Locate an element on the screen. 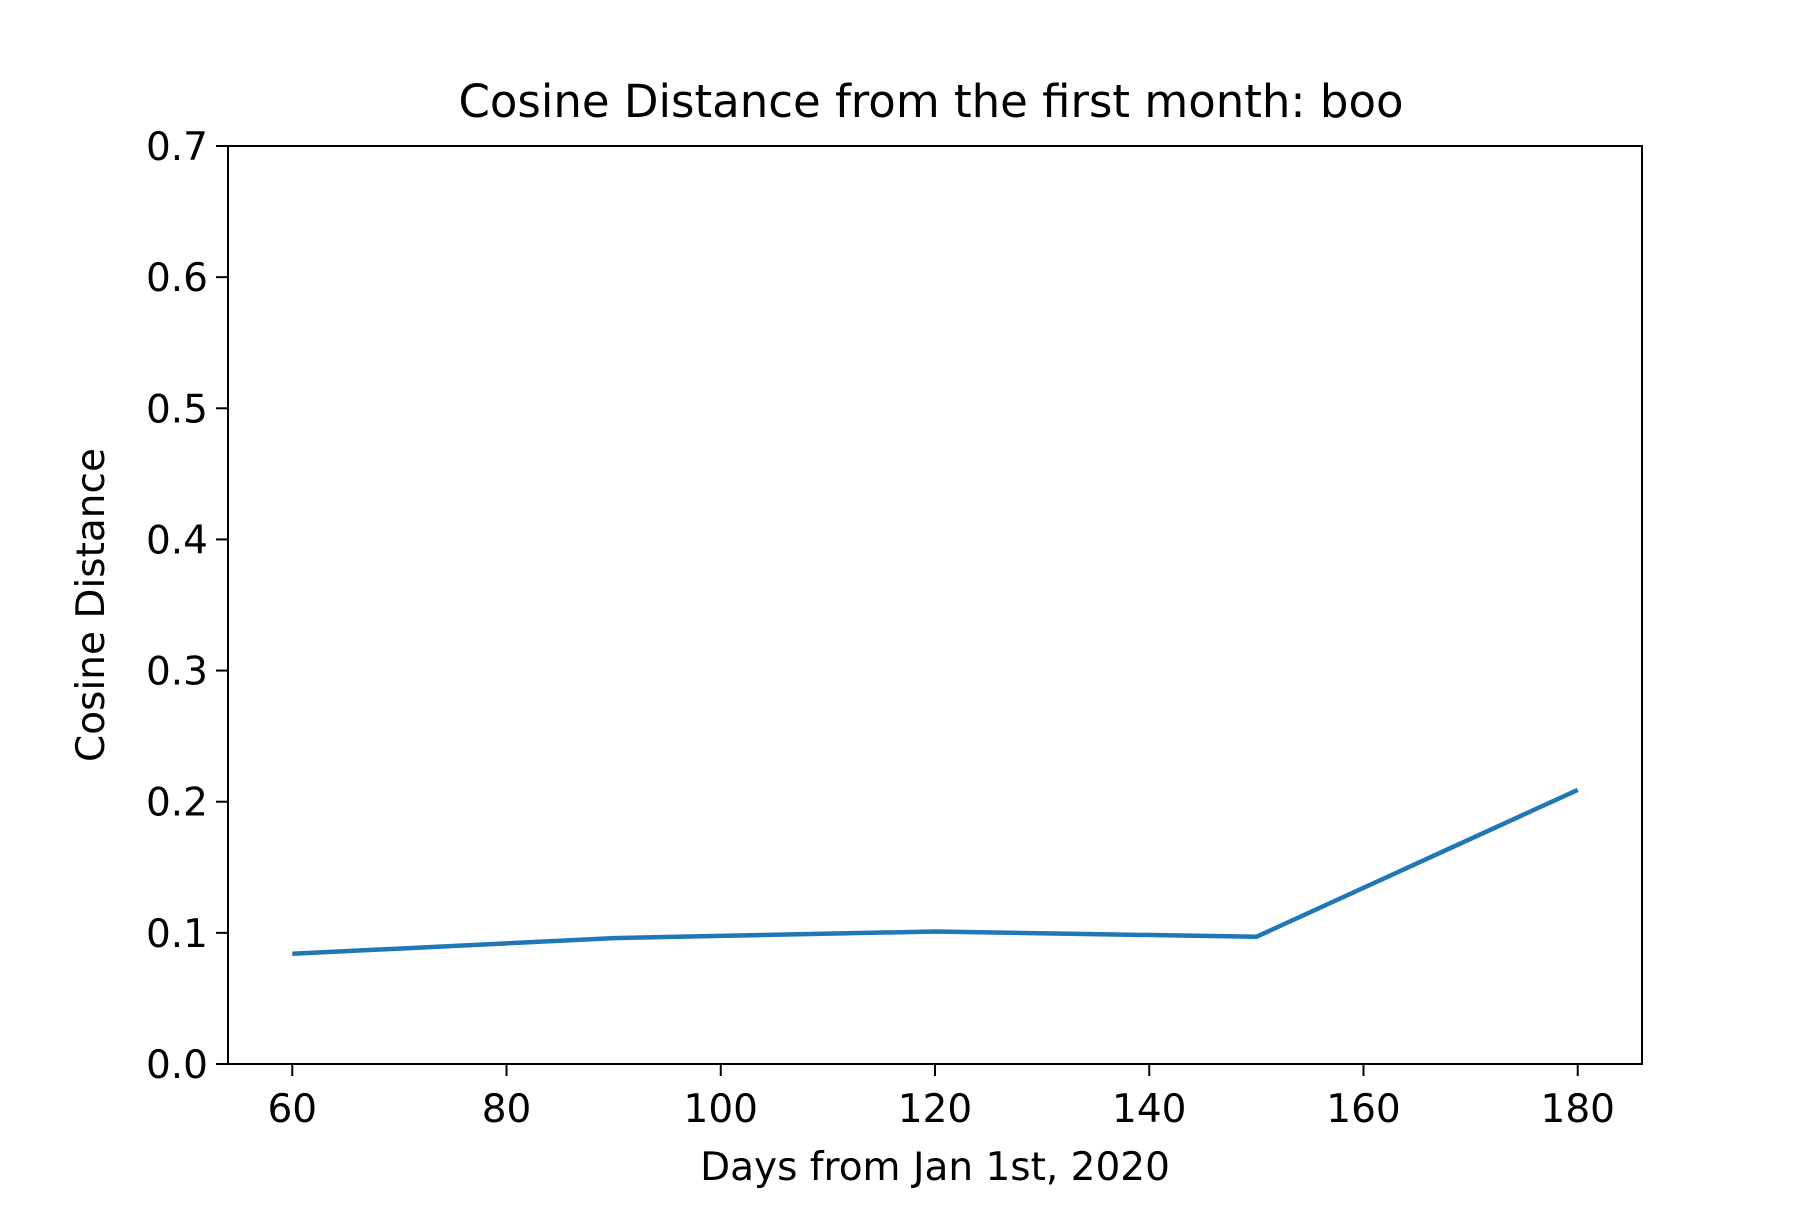  x-tick-label: 180 is located at coordinates (1578, 1109).